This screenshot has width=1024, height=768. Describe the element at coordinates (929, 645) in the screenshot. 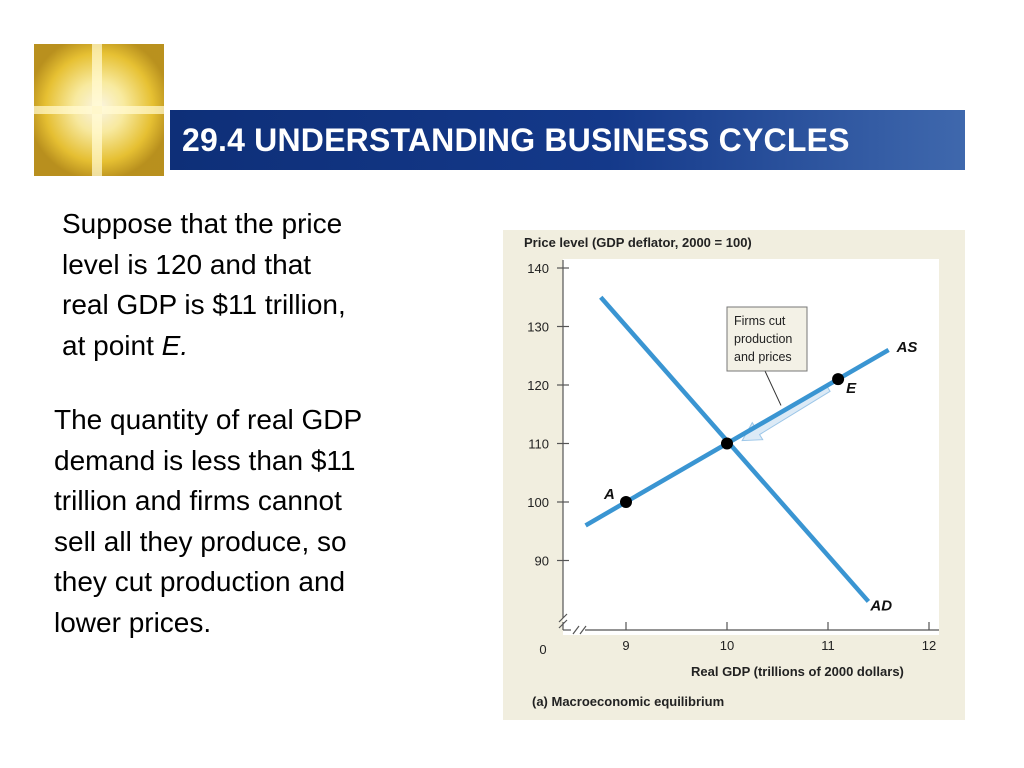

I see `x-tick-label: 12` at that location.